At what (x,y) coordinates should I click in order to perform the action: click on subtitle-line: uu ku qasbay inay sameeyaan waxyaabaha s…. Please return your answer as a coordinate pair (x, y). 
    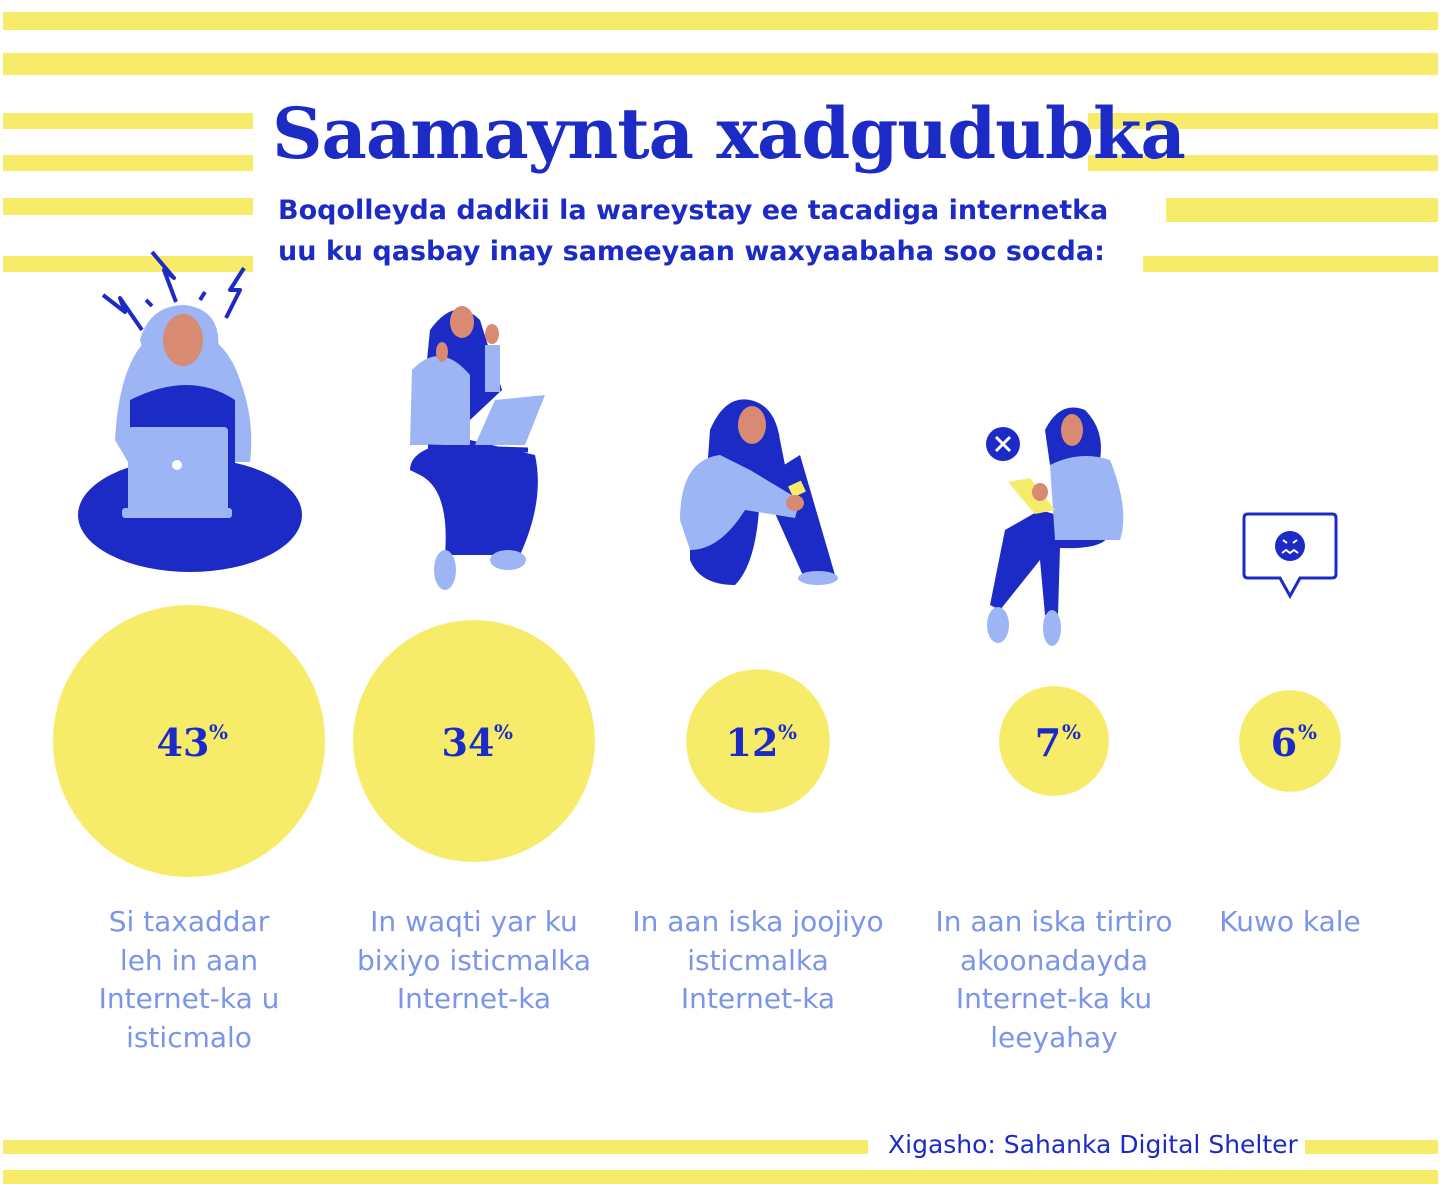
    Looking at the image, I should click on (691, 251).